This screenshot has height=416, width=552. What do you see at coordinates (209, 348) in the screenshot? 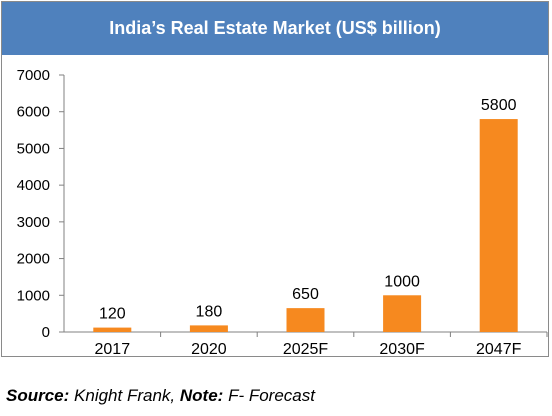
I see `x-tick-label: 2020` at bounding box center [209, 348].